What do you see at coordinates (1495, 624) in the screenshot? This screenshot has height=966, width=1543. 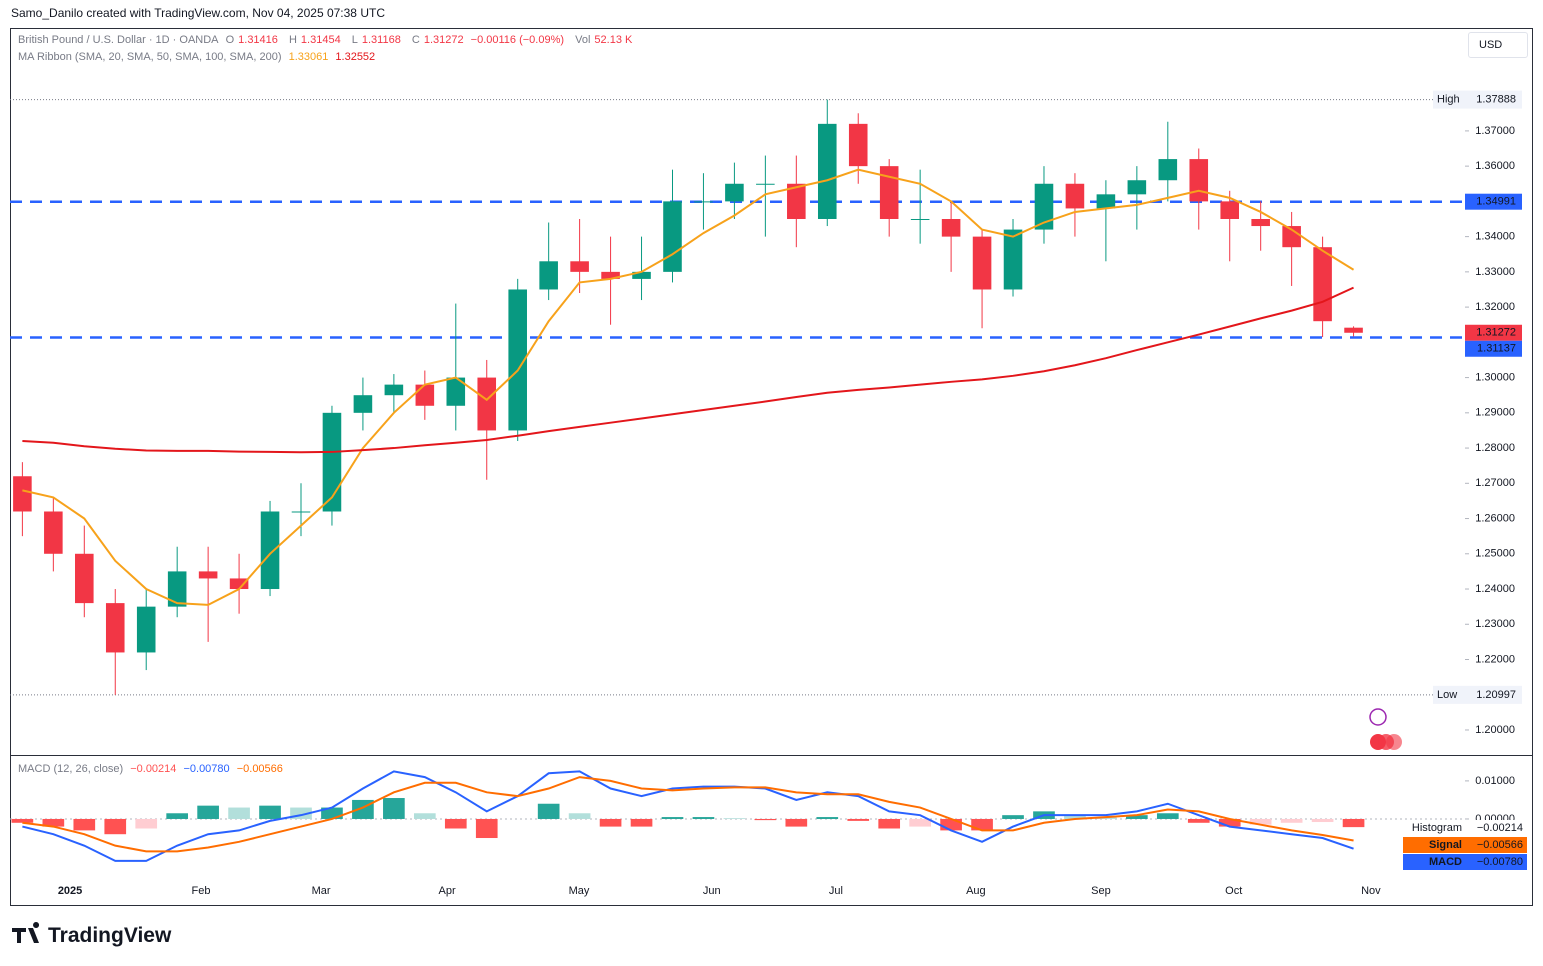 I see `y-tick-label: 1.23000` at bounding box center [1495, 624].